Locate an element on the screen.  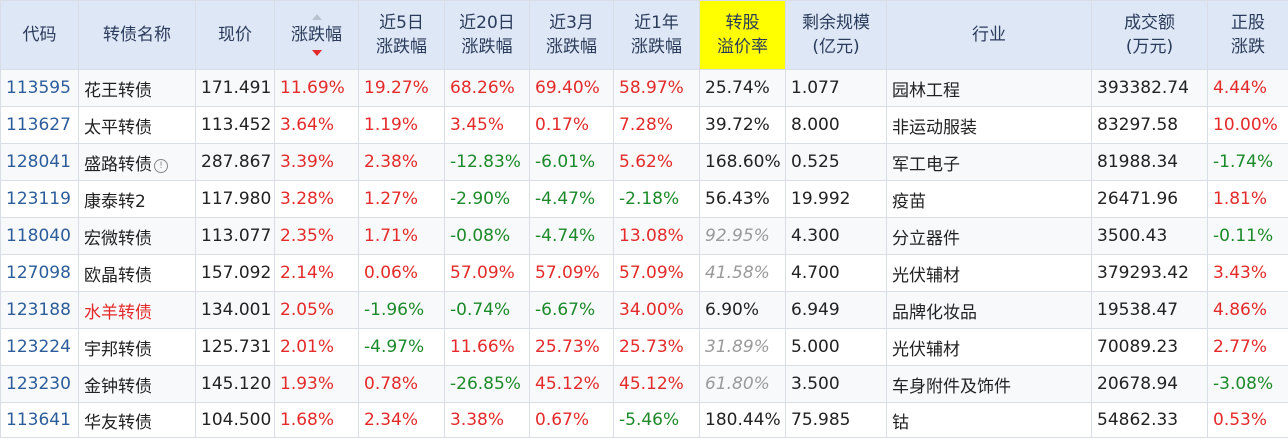
cell-stock_chg: 0.53% is located at coordinates (1247, 420).